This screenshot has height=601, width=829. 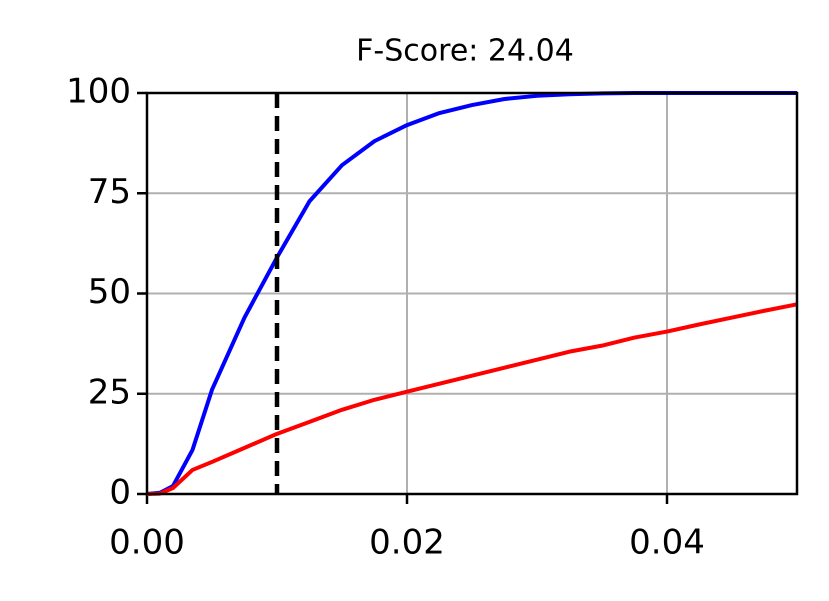 I want to click on y-tick-label: 75, so click(x=109, y=192).